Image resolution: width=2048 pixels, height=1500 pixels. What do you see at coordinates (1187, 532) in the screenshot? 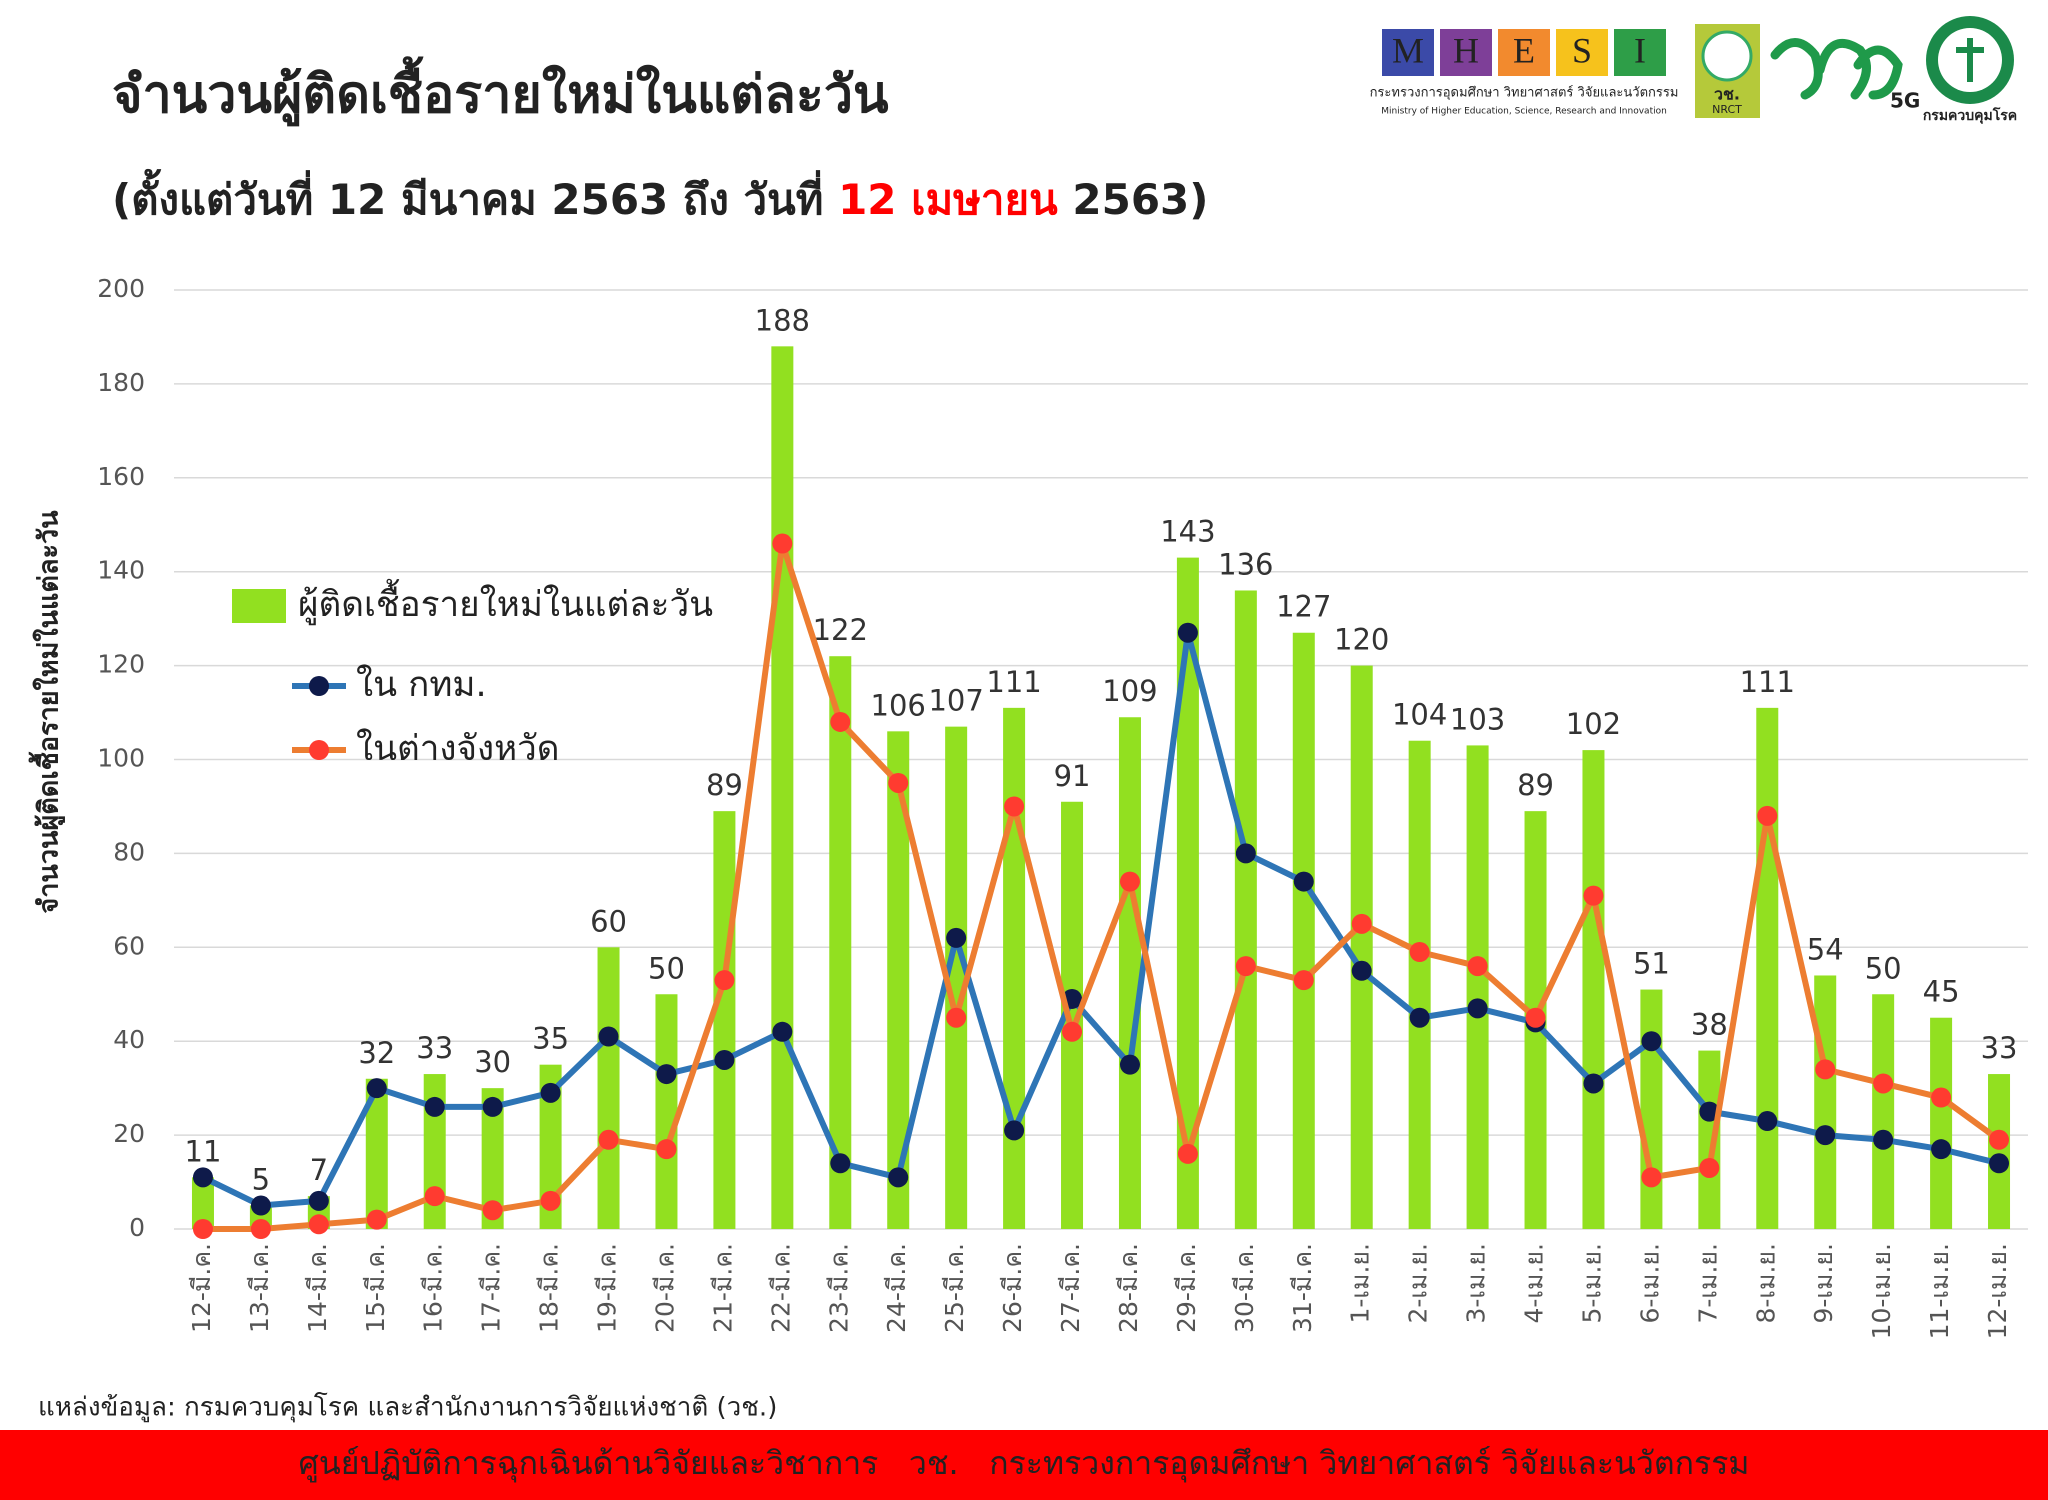
I see `value-label: 143` at bounding box center [1187, 532].